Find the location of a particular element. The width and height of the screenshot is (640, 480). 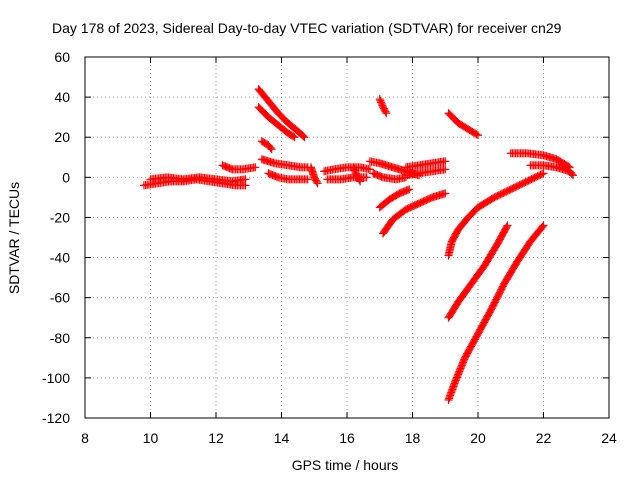

x-tick-label: 24 is located at coordinates (609, 438).